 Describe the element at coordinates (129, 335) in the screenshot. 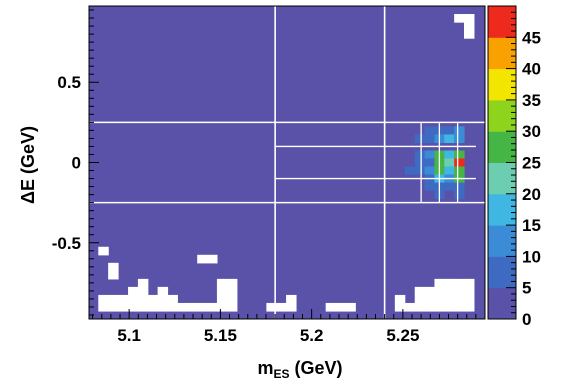

I see `x-tick-label: 5.1` at that location.